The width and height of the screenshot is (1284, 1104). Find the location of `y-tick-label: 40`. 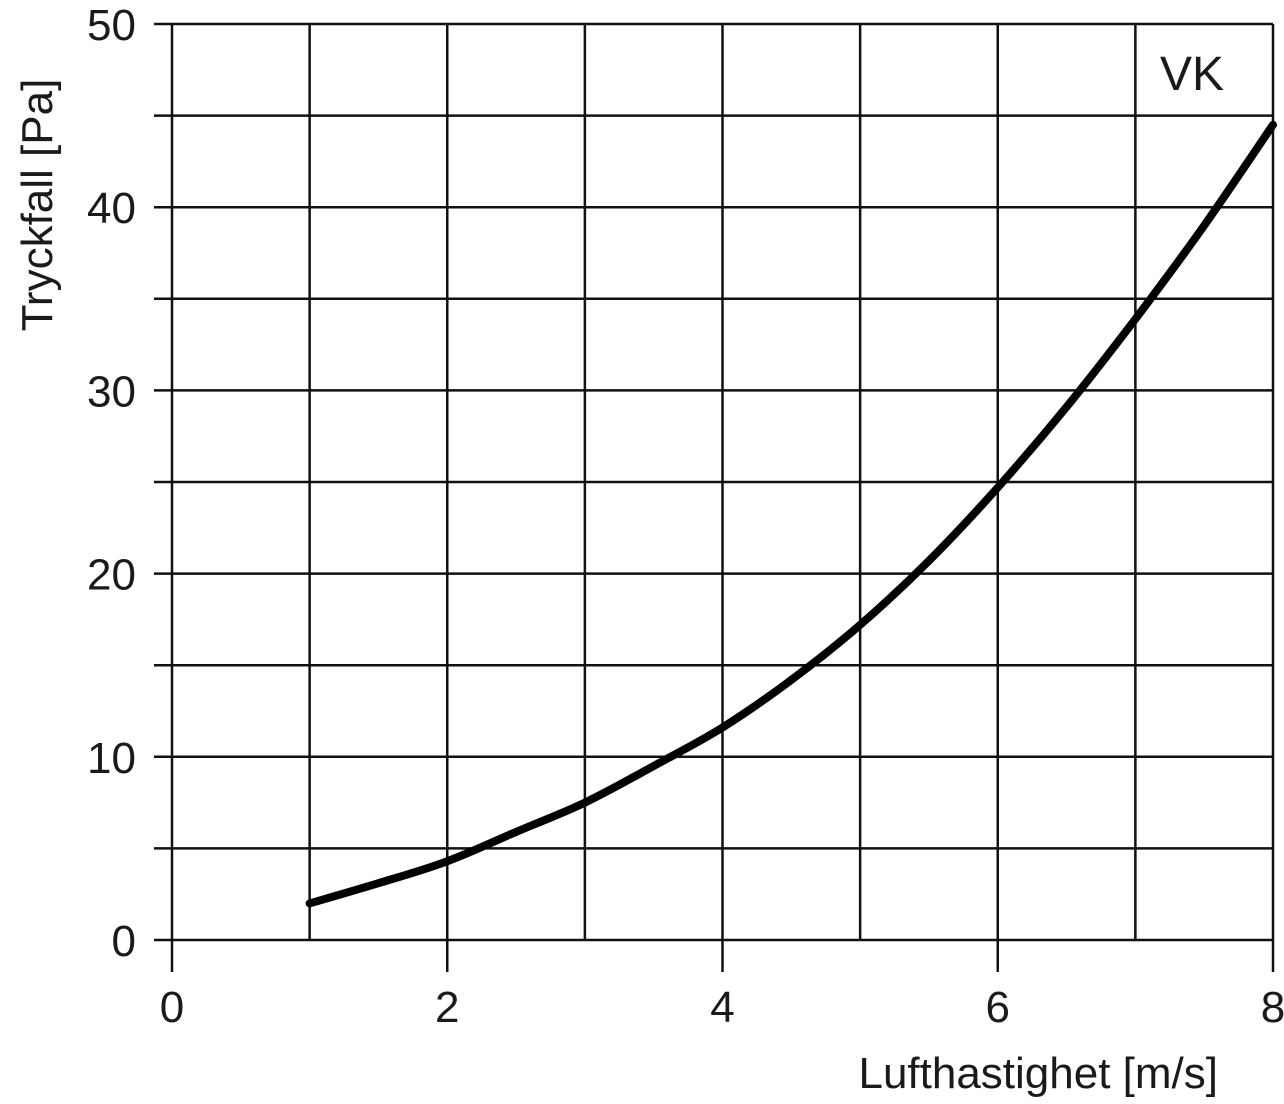

y-tick-label: 40 is located at coordinates (111, 208).